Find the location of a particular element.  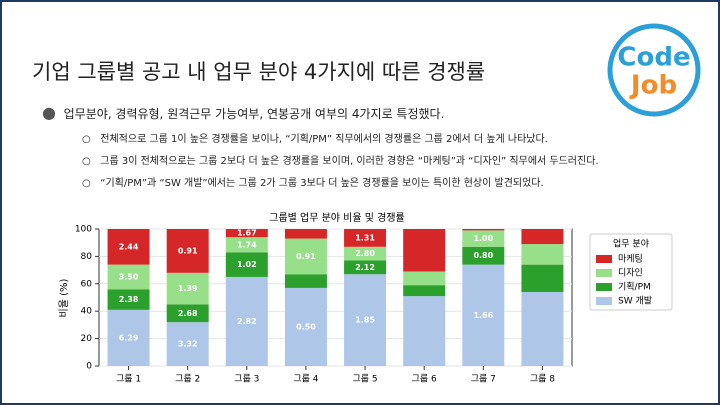

logo: Code Job is located at coordinates (654, 70).